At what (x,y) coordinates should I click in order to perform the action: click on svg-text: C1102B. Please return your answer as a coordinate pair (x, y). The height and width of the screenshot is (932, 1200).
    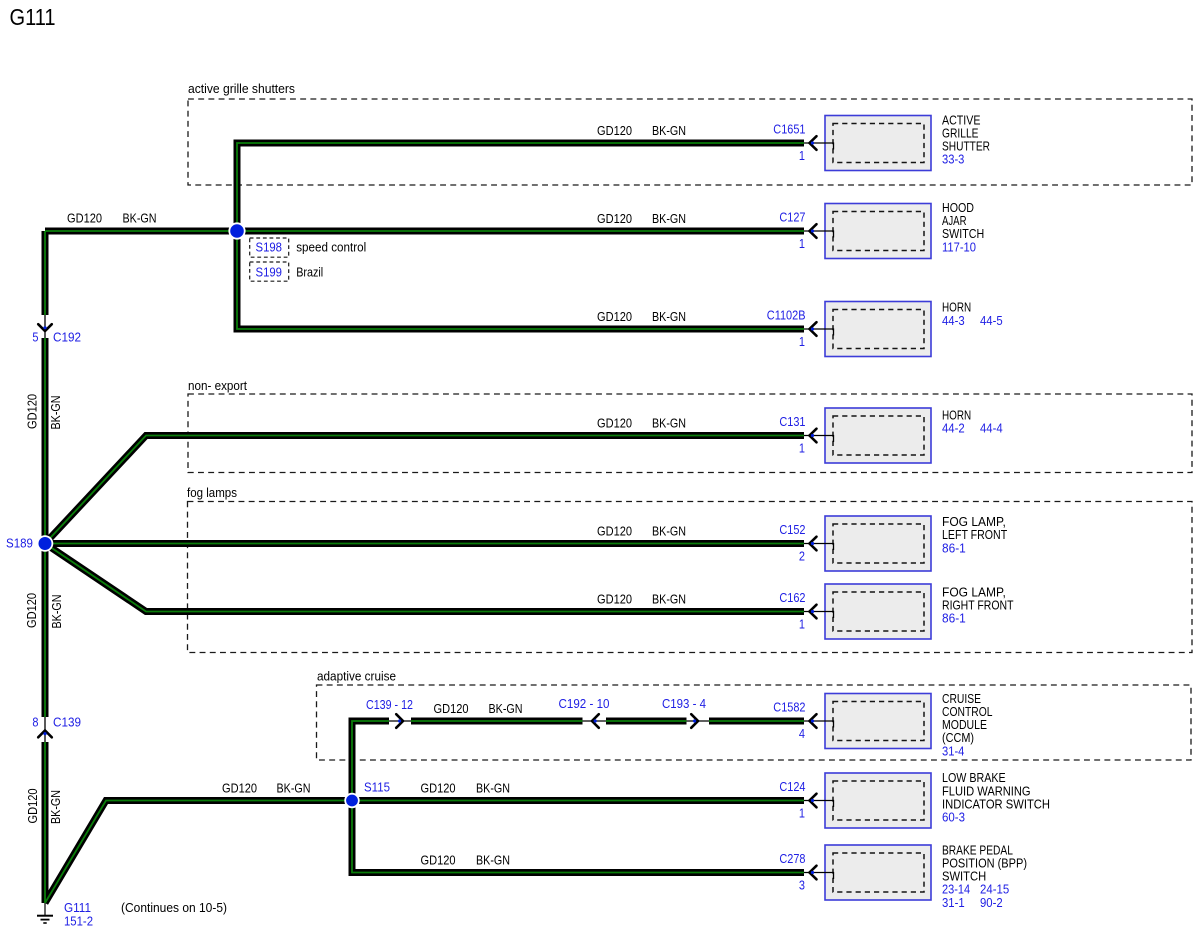
    Looking at the image, I should click on (786, 315).